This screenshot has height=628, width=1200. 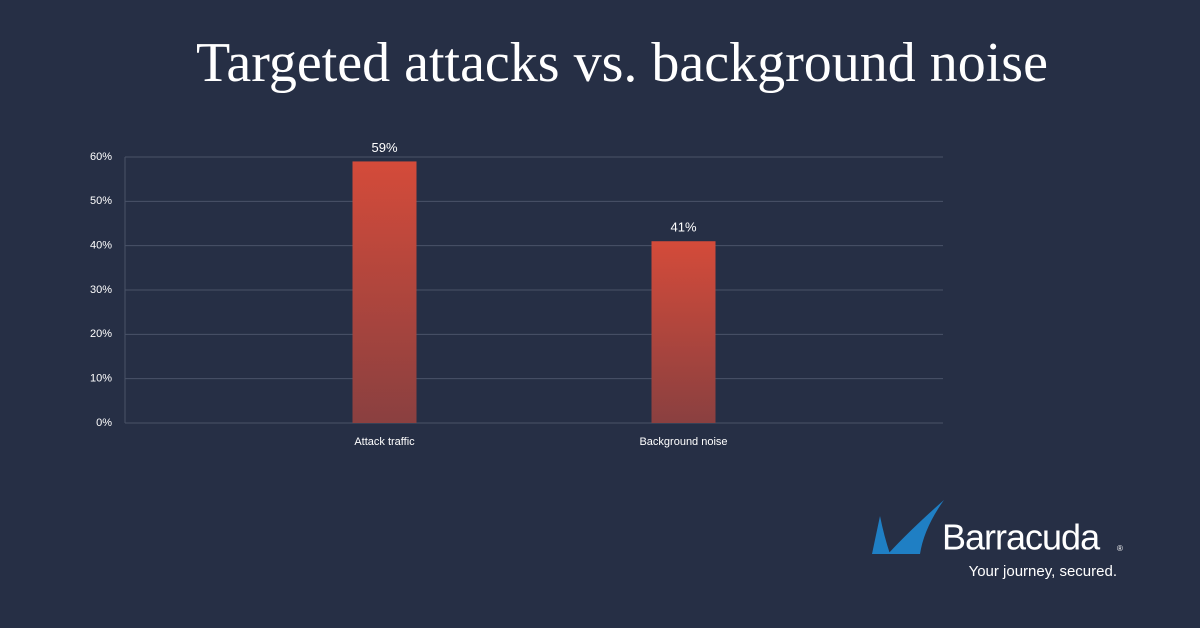 I want to click on x-tick-label: Attack traffic, so click(x=384, y=442).